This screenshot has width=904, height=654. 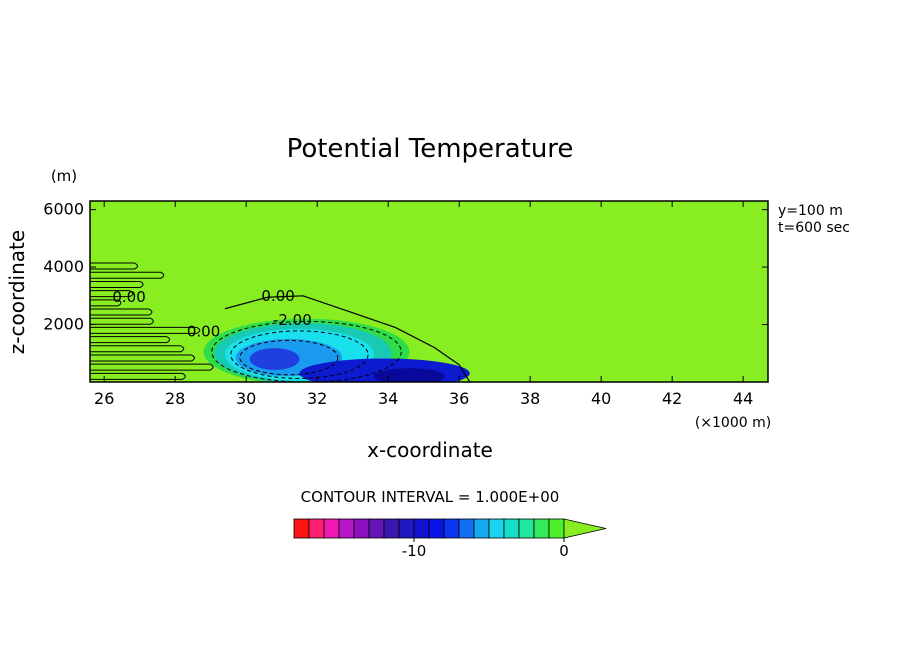 What do you see at coordinates (672, 398) in the screenshot?
I see `x-tick-label: 42` at bounding box center [672, 398].